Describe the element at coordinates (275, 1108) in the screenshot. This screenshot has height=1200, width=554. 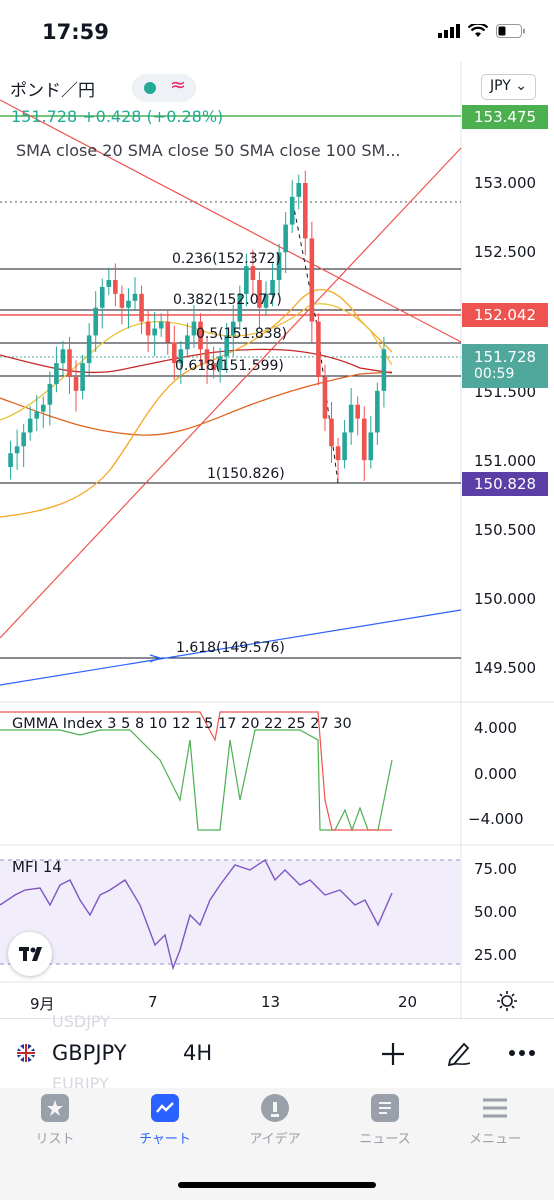
I see `idea-icon` at that location.